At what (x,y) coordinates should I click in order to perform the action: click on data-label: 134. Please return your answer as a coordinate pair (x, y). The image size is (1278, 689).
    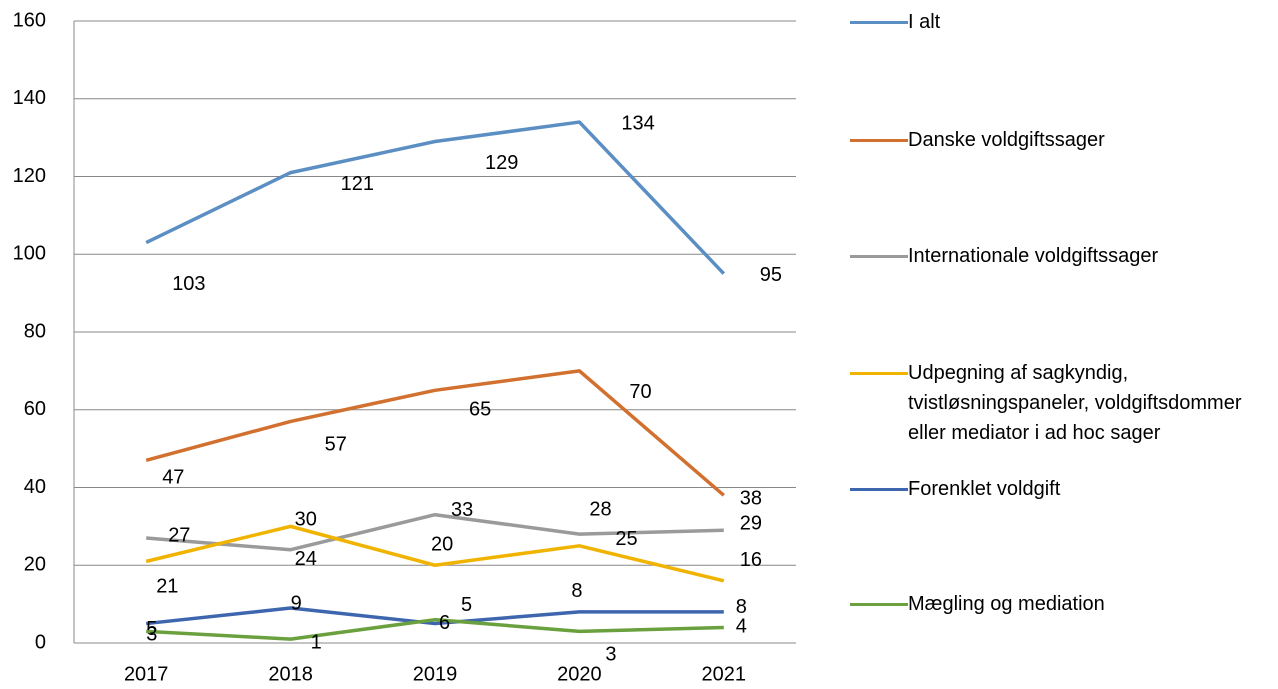
    Looking at the image, I should click on (637, 123).